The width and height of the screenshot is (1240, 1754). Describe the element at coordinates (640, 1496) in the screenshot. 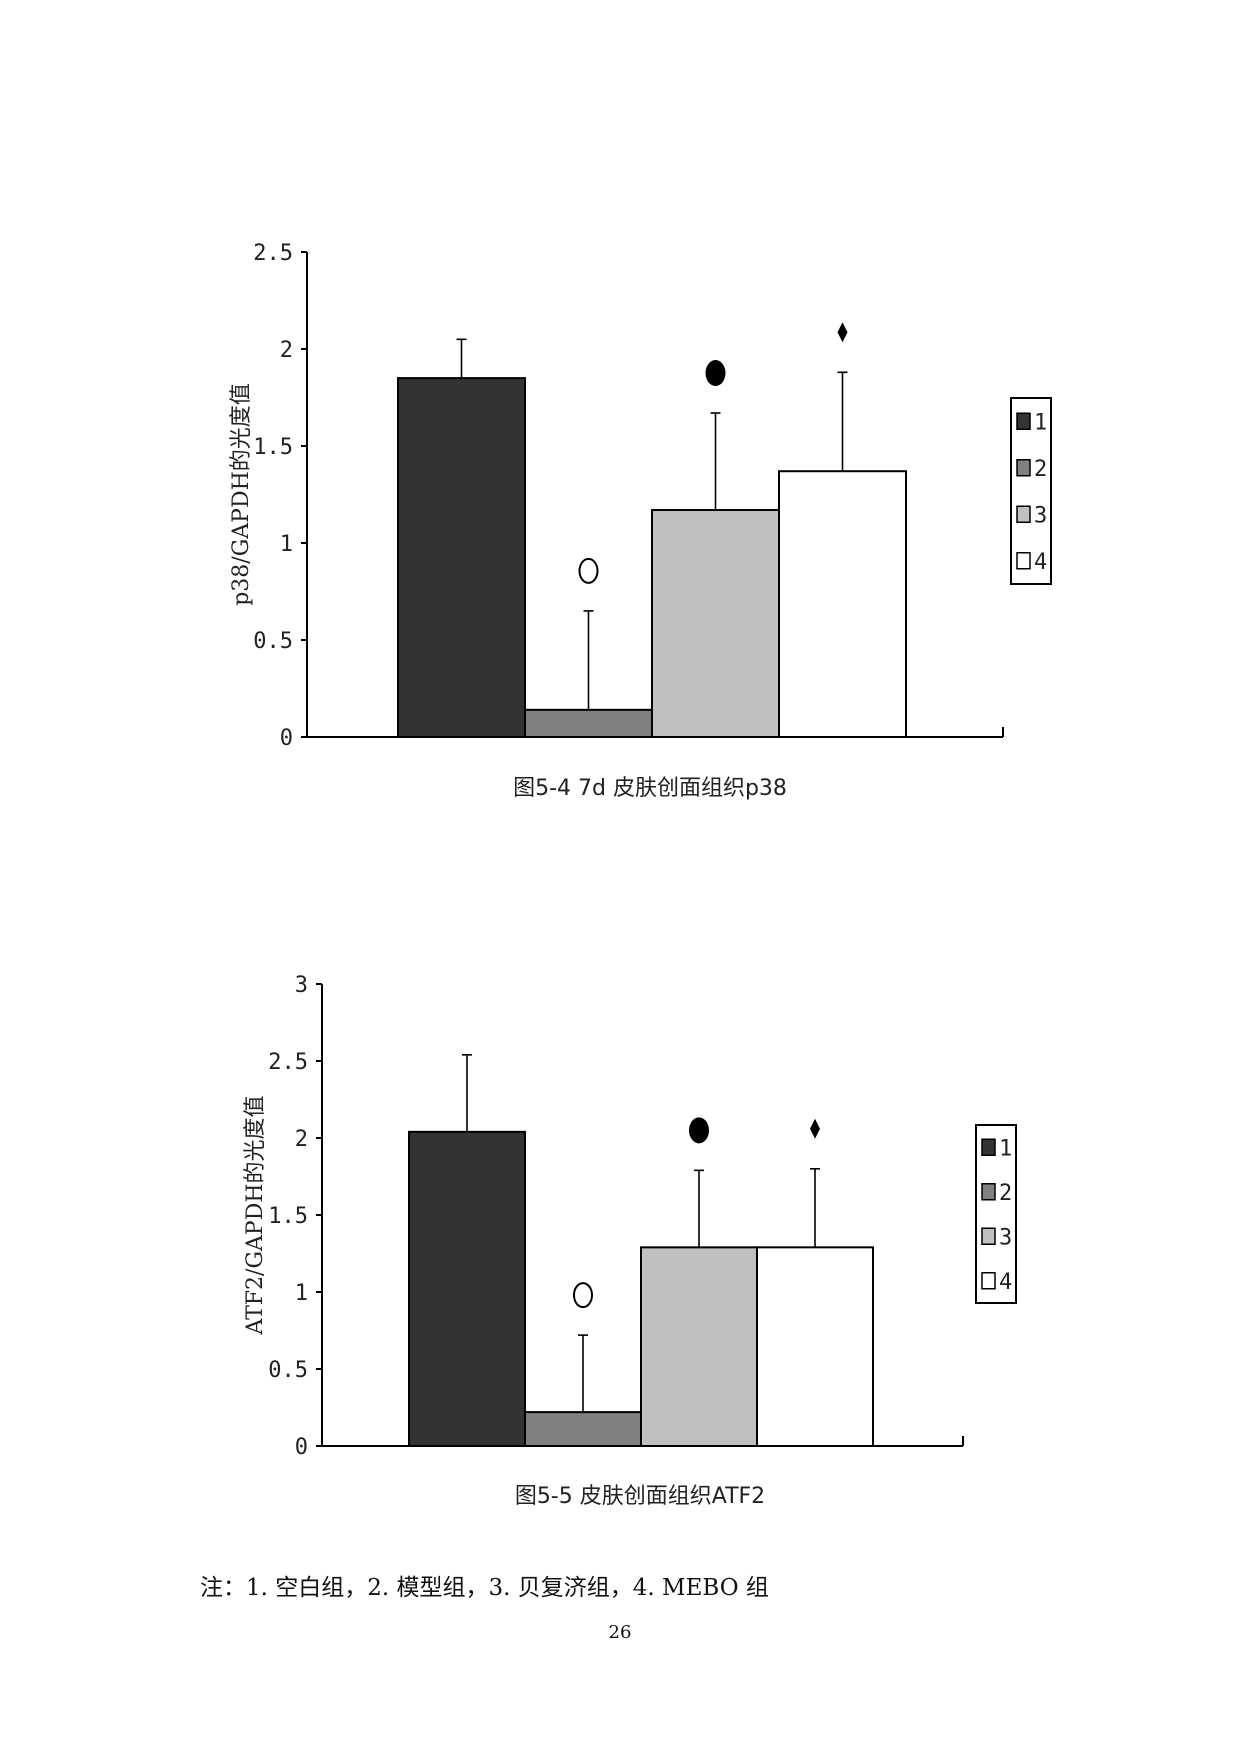

I see `chart-caption: 图5-5 皮肤创面组织ATF2` at that location.